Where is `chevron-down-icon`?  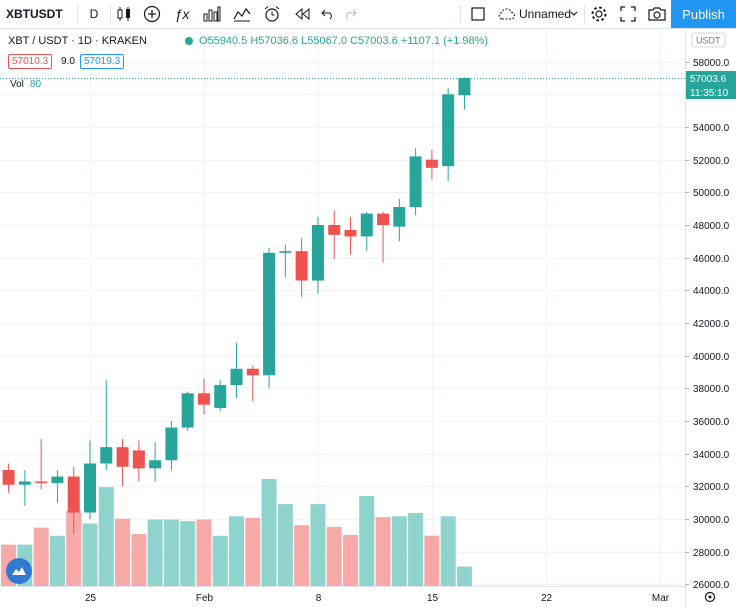
chevron-down-icon is located at coordinates (574, 14).